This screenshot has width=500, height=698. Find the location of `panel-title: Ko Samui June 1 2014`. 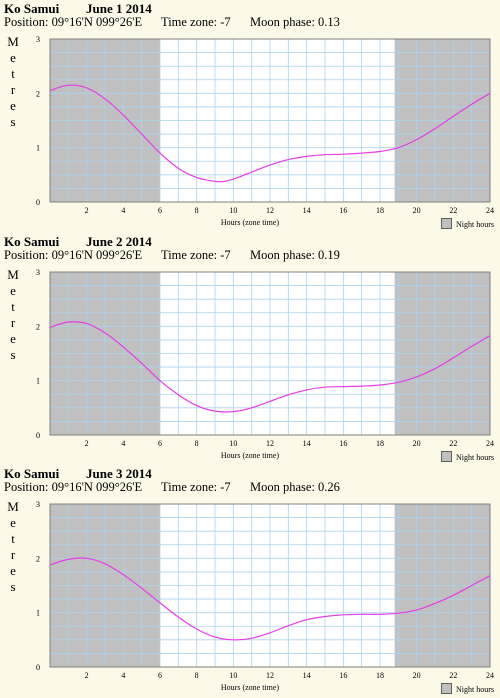

panel-title: Ko Samui June 1 2014 is located at coordinates (78, 9).